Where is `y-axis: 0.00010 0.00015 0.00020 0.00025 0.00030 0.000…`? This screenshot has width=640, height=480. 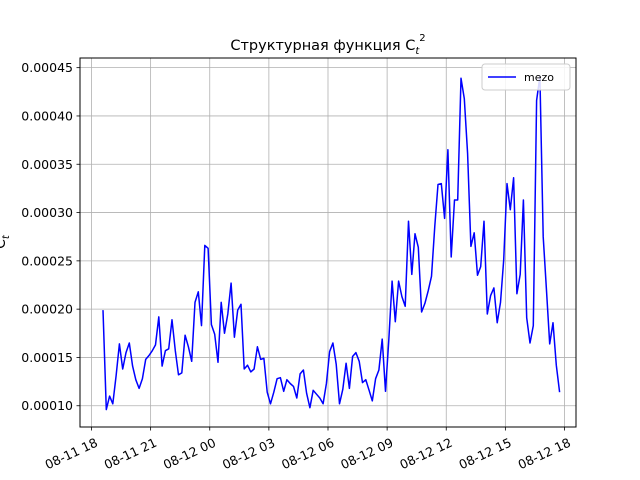
y-axis: 0.00010 0.00015 0.00020 0.00025 0.00030 0.000… is located at coordinates (50, 236).